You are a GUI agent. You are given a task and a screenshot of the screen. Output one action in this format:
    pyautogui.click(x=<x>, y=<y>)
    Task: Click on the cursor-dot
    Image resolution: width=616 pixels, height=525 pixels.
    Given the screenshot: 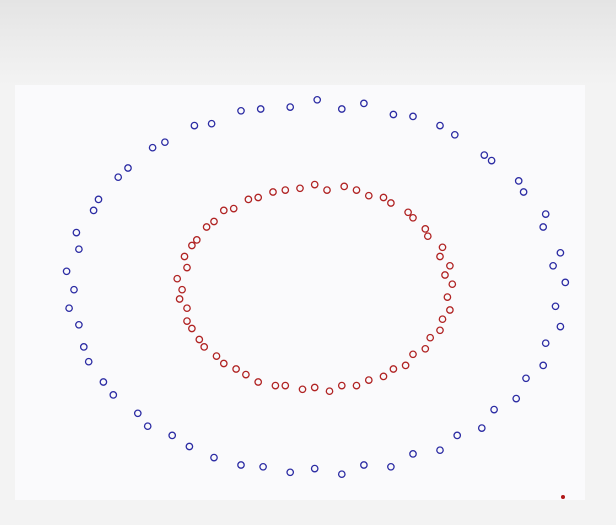 What is the action you would take?
    pyautogui.click(x=563, y=497)
    